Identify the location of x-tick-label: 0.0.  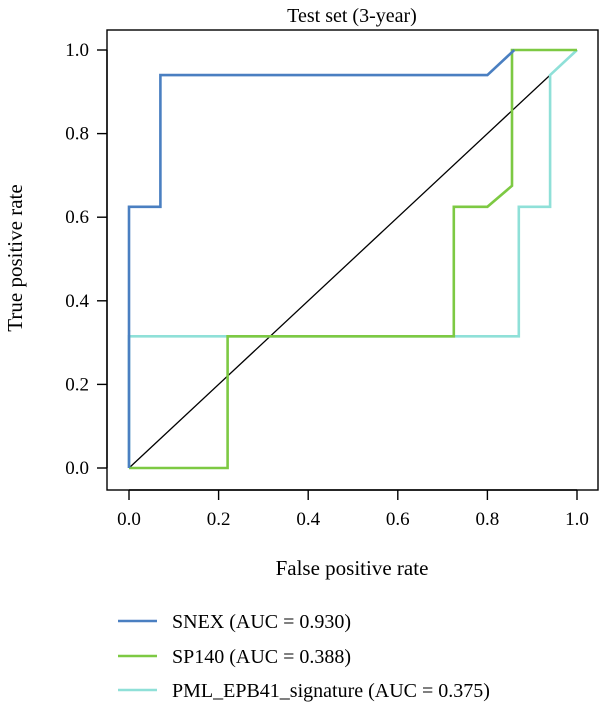
(129, 519).